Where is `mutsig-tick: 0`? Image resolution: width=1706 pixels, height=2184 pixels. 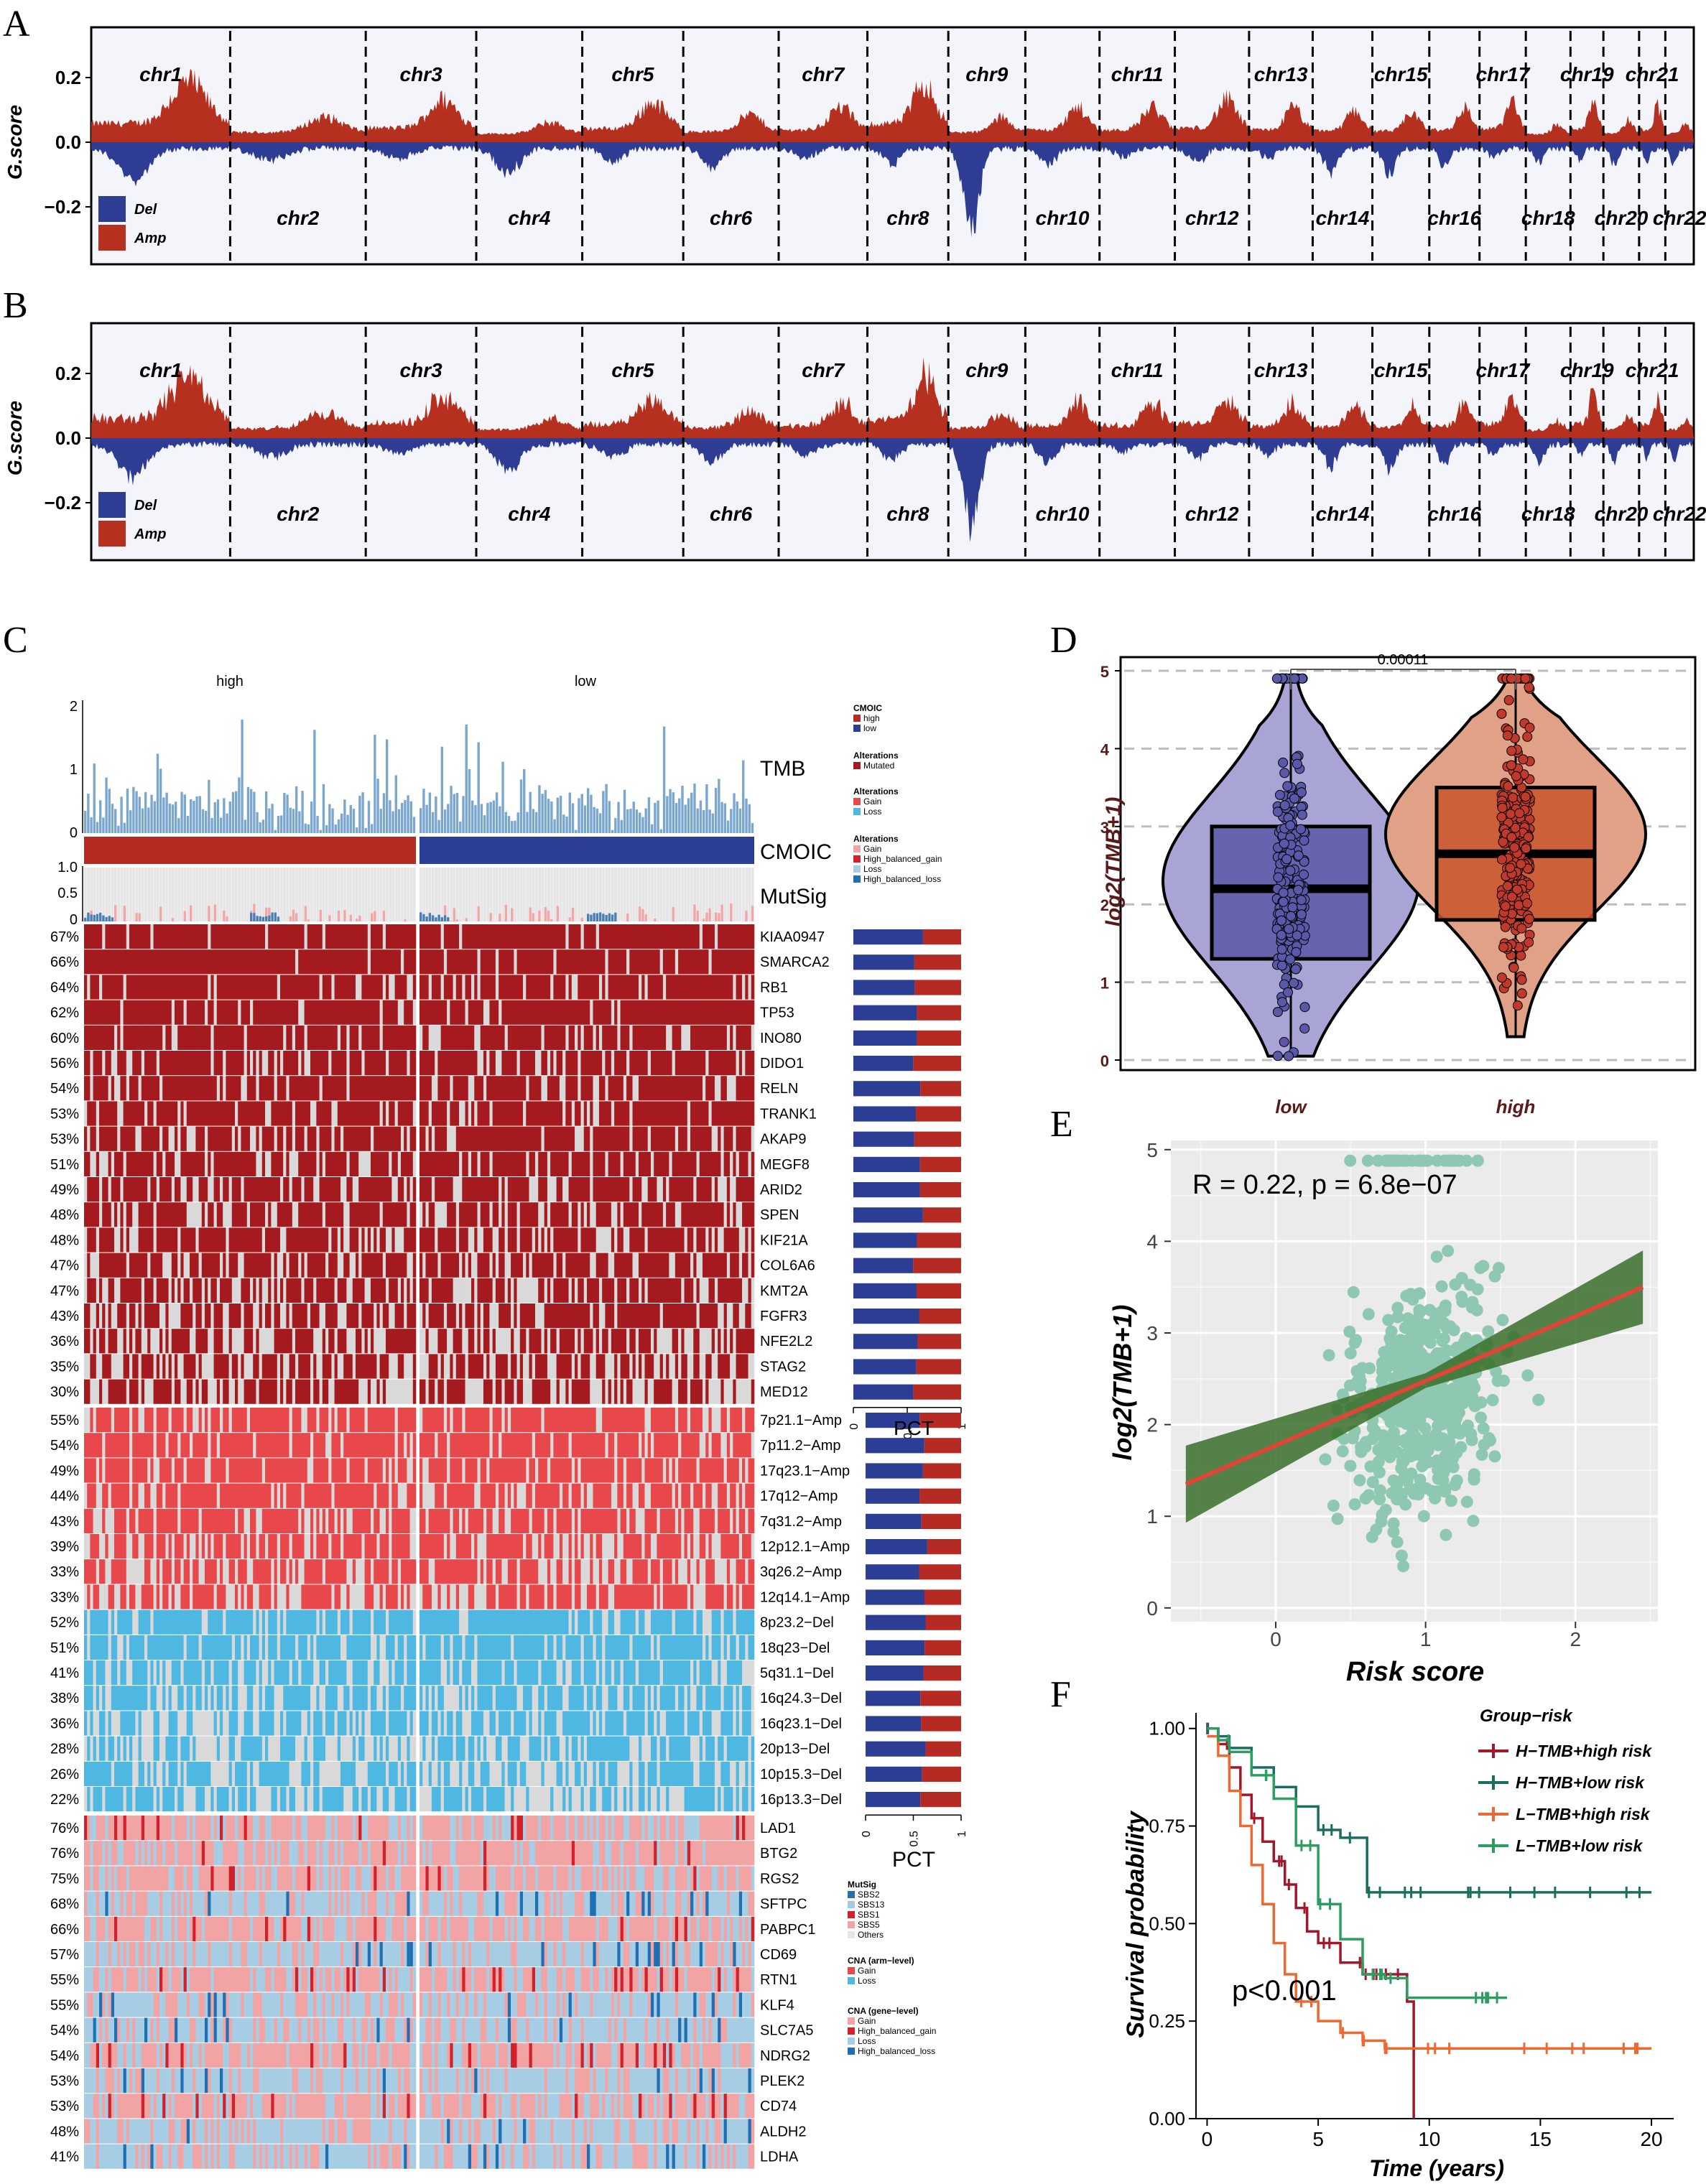
mutsig-tick: 0 is located at coordinates (74, 920).